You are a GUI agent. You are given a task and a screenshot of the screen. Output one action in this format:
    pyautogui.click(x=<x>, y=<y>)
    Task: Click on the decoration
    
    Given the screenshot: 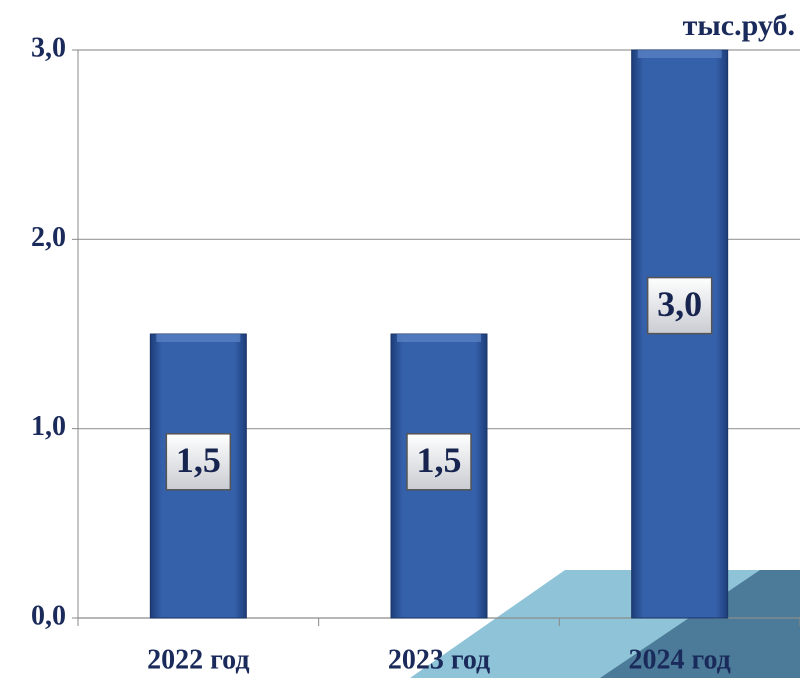 What is the action you would take?
    pyautogui.click(x=700, y=624)
    